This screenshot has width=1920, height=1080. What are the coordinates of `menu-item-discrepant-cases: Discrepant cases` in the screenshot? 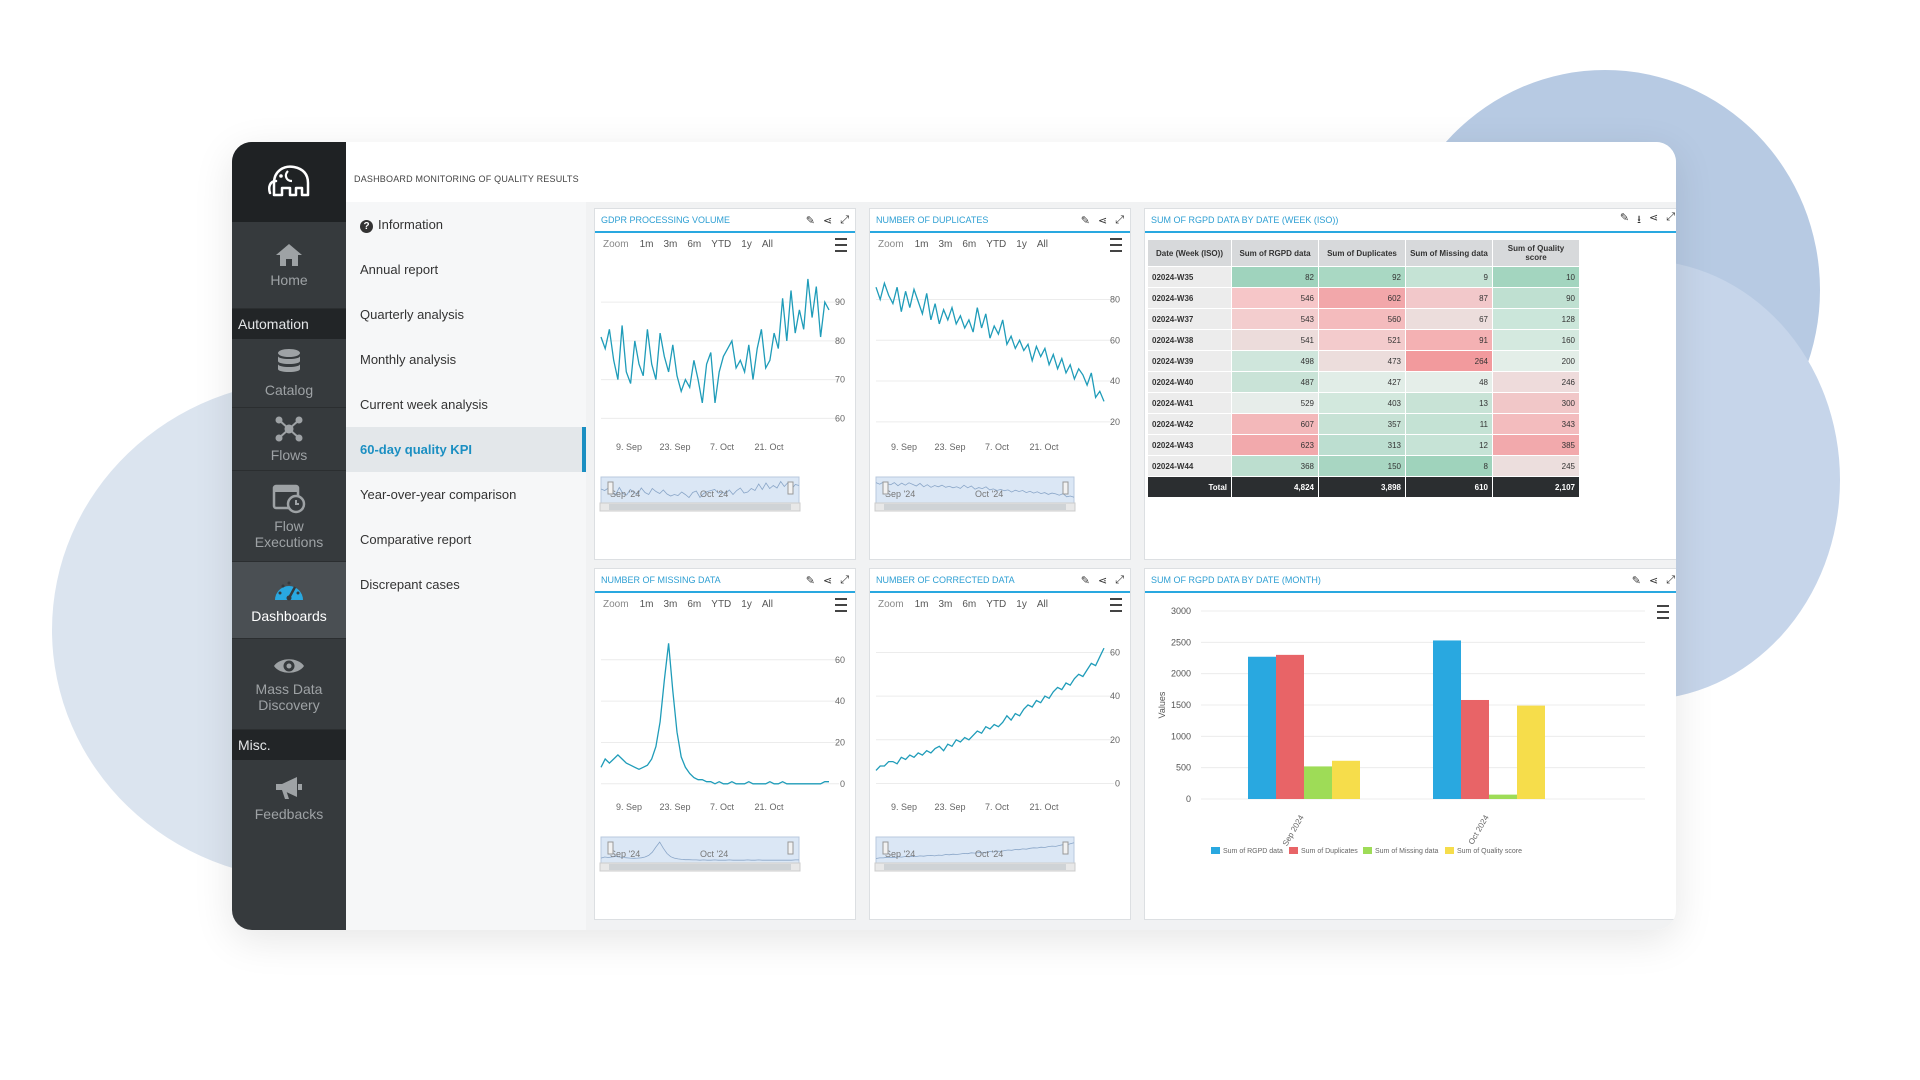 It's located at (410, 584).